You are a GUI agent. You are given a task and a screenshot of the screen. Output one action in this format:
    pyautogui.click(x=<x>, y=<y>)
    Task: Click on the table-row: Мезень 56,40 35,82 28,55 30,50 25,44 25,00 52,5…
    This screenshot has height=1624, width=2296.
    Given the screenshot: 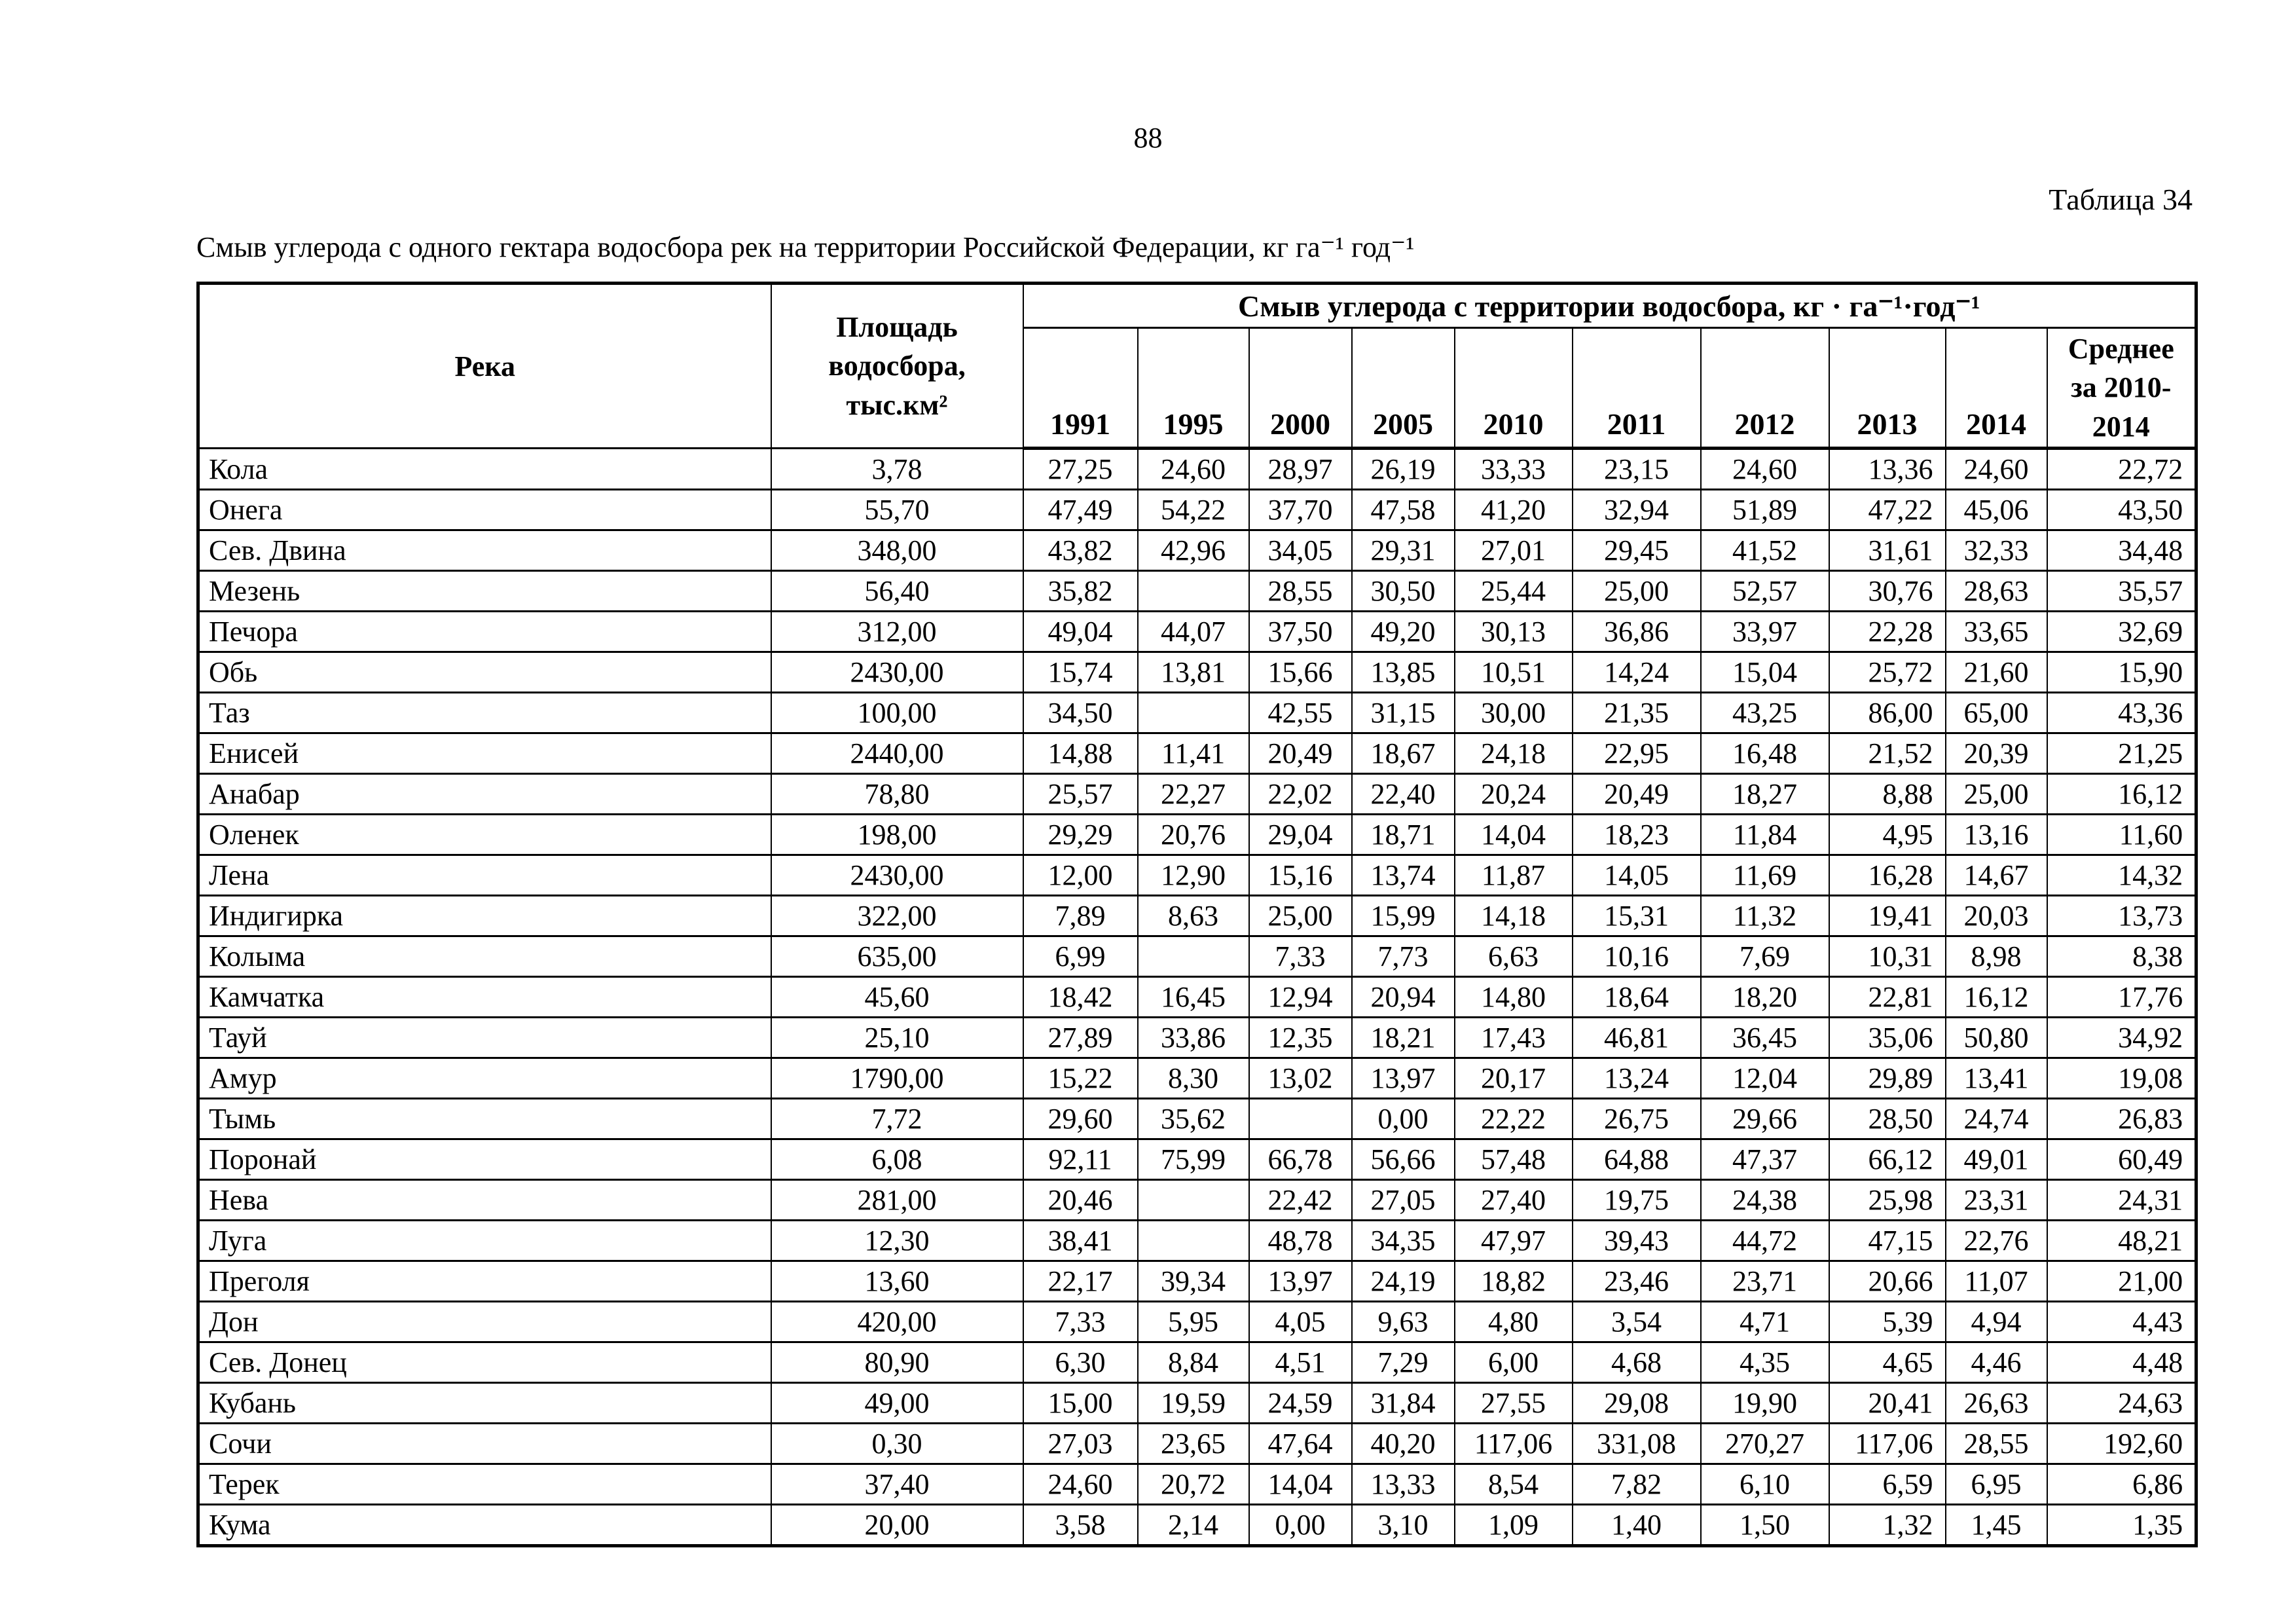 What is the action you would take?
    pyautogui.click(x=1197, y=591)
    